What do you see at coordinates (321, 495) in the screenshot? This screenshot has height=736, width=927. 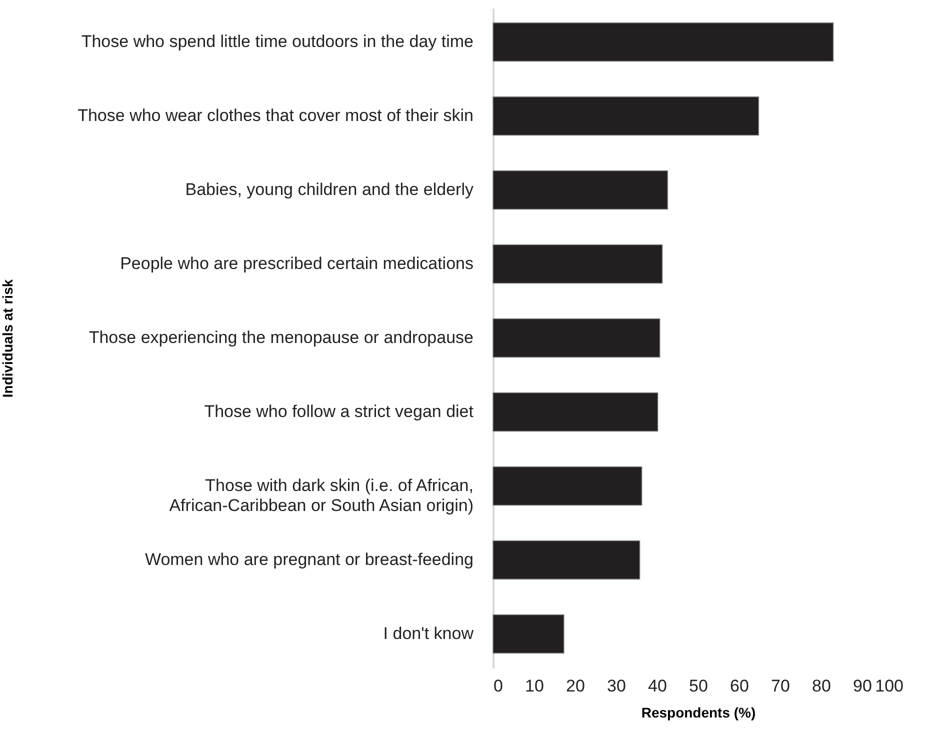 I see `y-tick-label: Those with dark skin (i.e. of African, African-Caribbean or South Asian origin)` at bounding box center [321, 495].